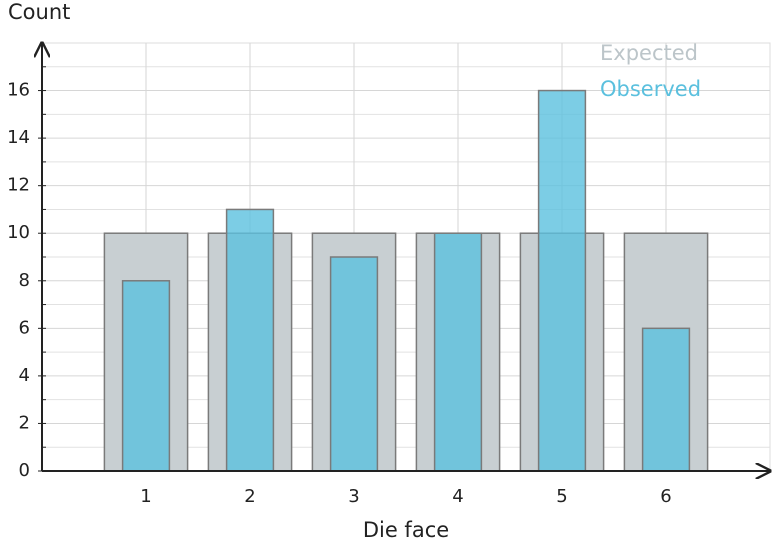  Describe the element at coordinates (145, 496) in the screenshot. I see `x-tick-label: 1` at that location.